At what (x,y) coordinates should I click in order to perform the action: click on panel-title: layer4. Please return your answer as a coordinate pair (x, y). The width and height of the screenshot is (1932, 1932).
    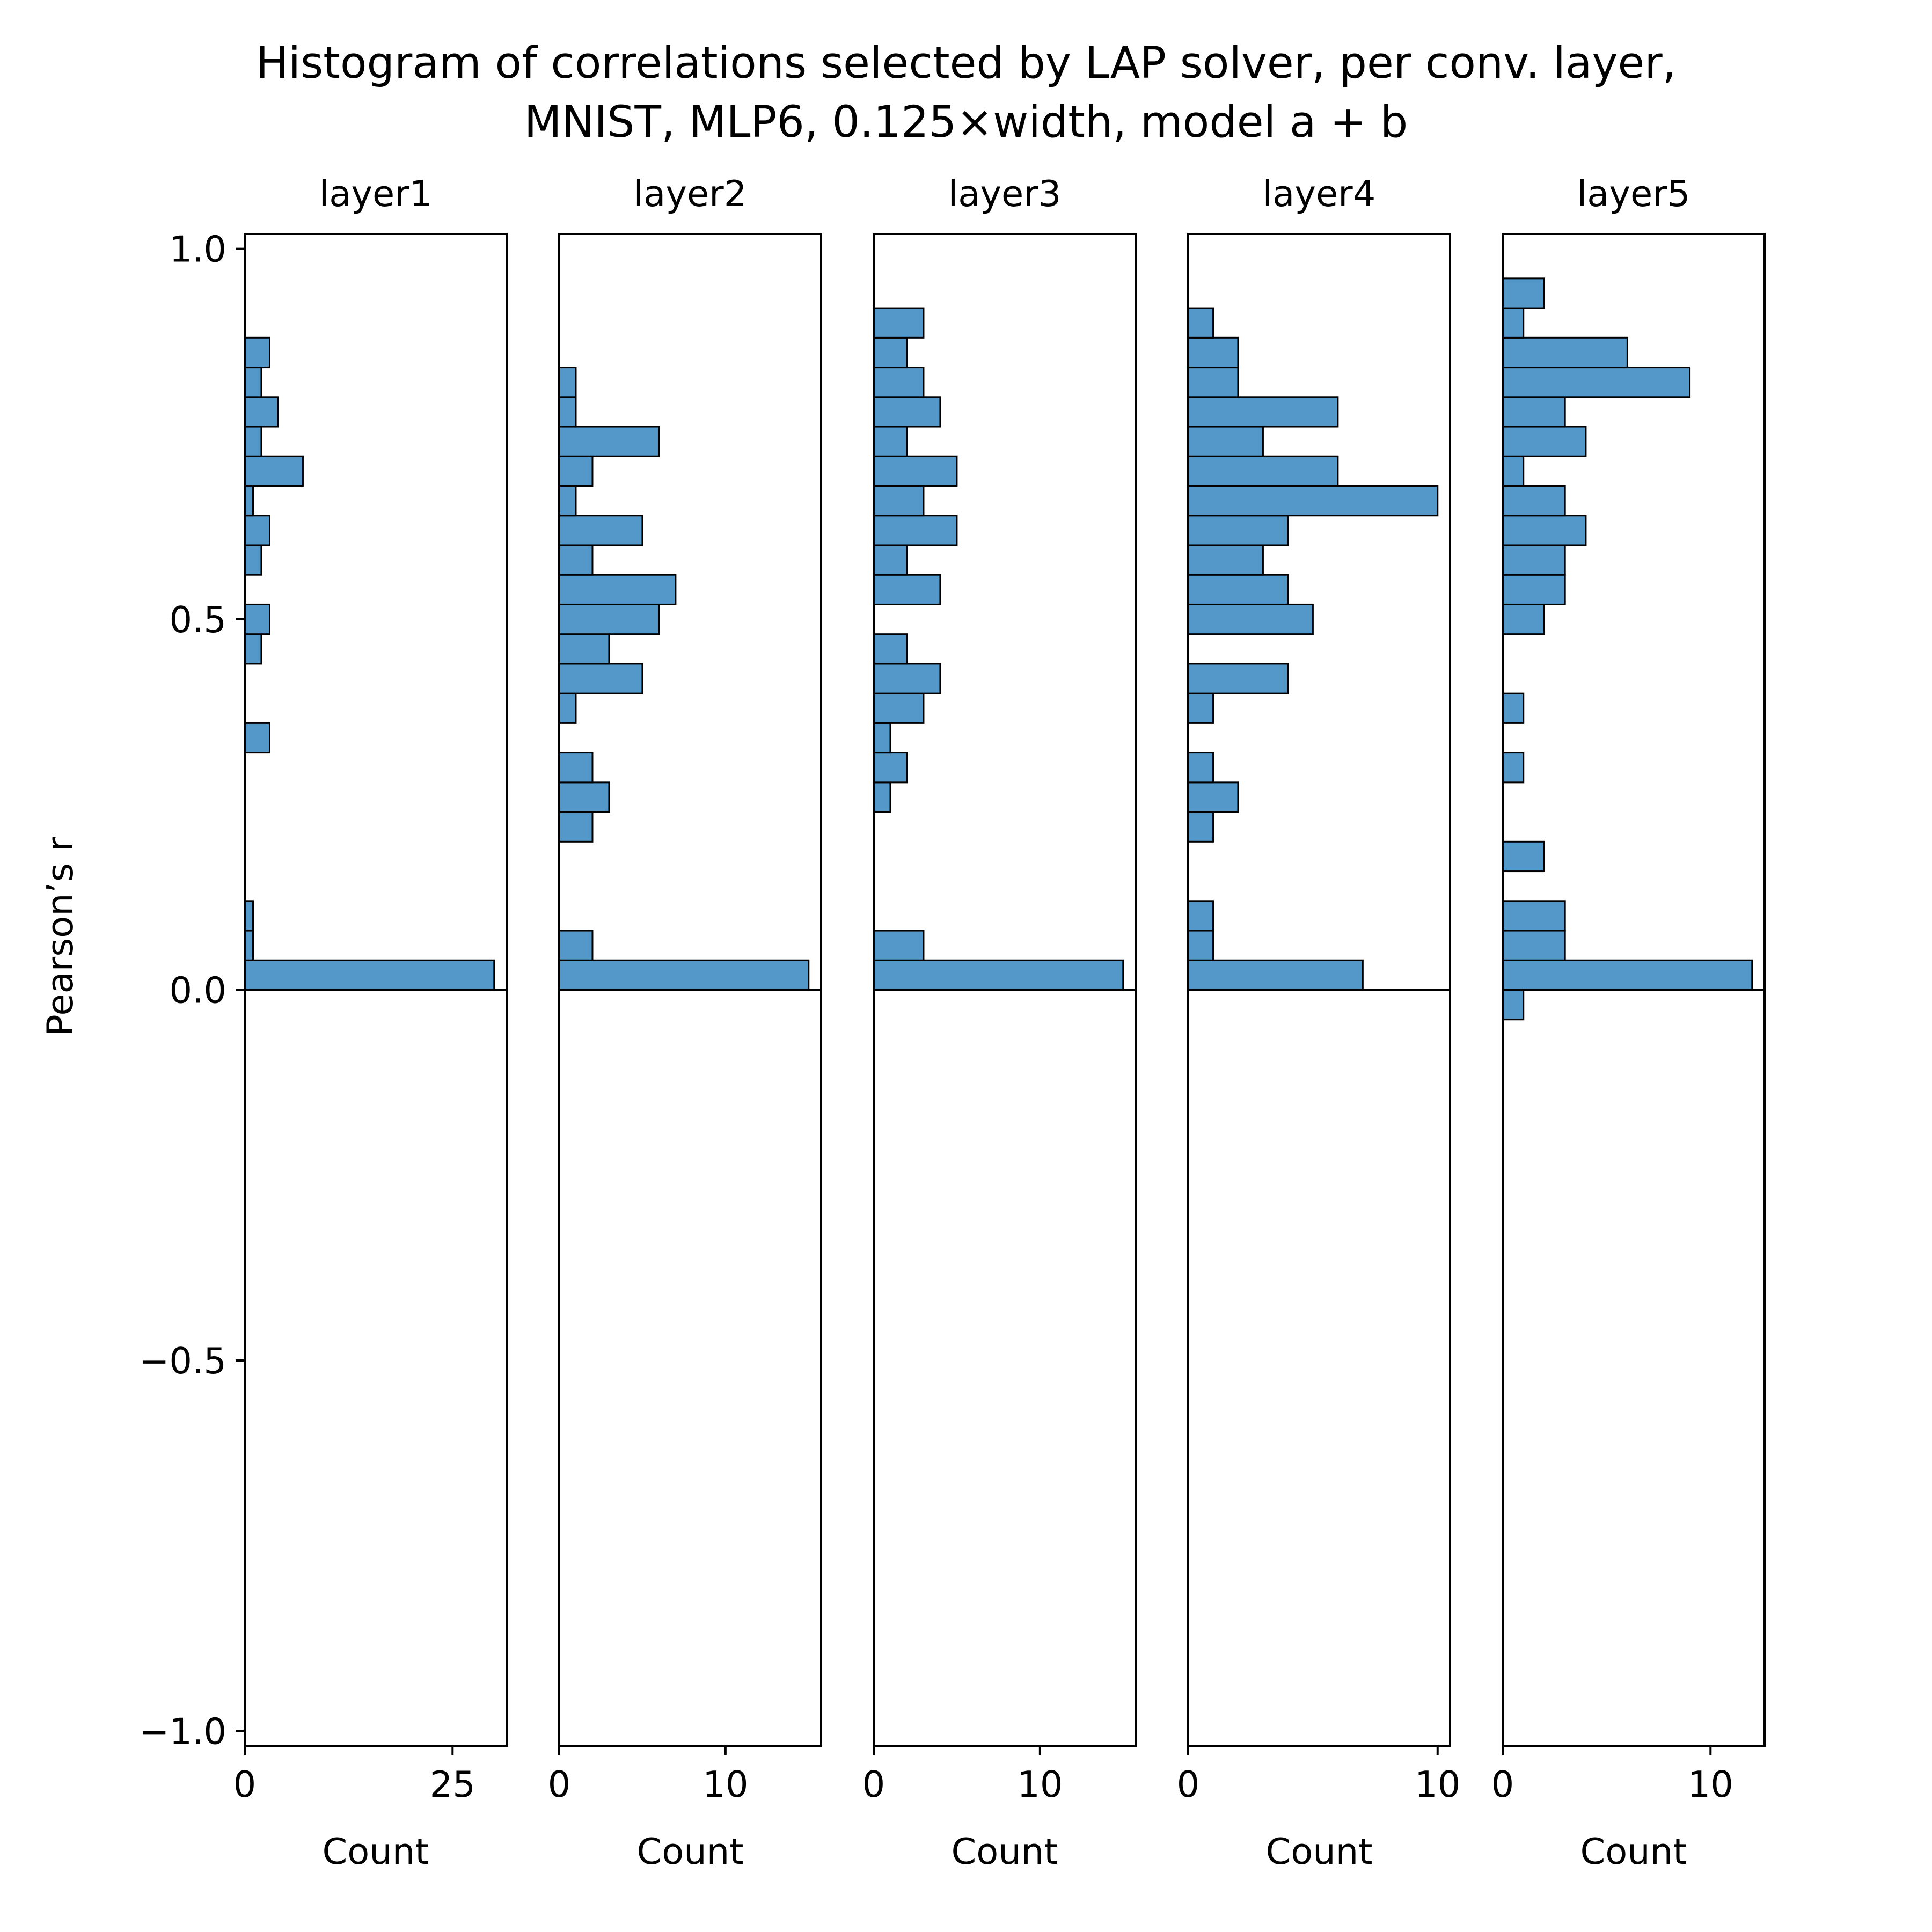
    Looking at the image, I should click on (1319, 194).